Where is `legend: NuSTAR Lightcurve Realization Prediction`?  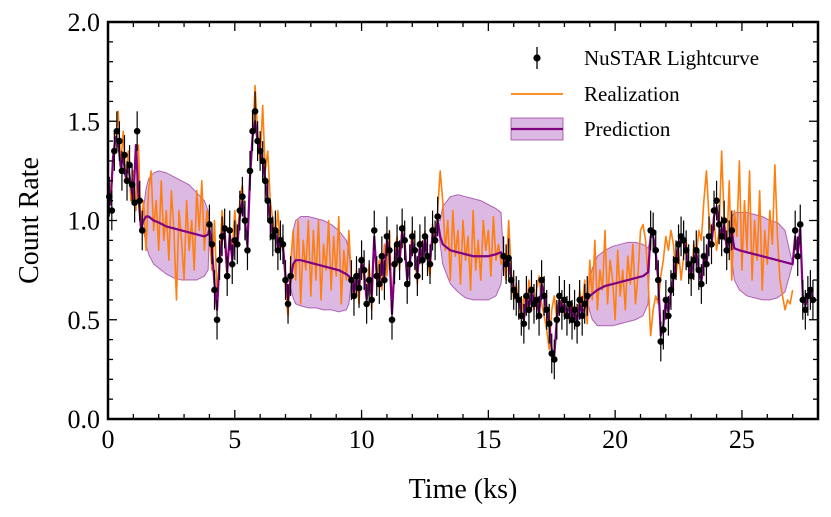
legend: NuSTAR Lightcurve Realization Prediction is located at coordinates (634, 93).